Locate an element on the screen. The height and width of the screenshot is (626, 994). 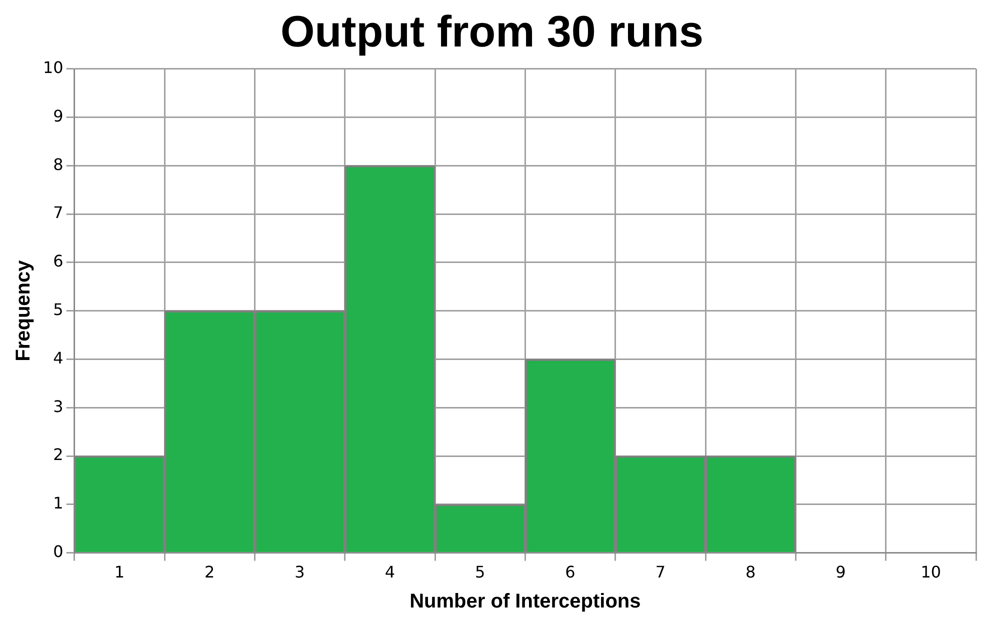
x-tick-label: 4 is located at coordinates (390, 572).